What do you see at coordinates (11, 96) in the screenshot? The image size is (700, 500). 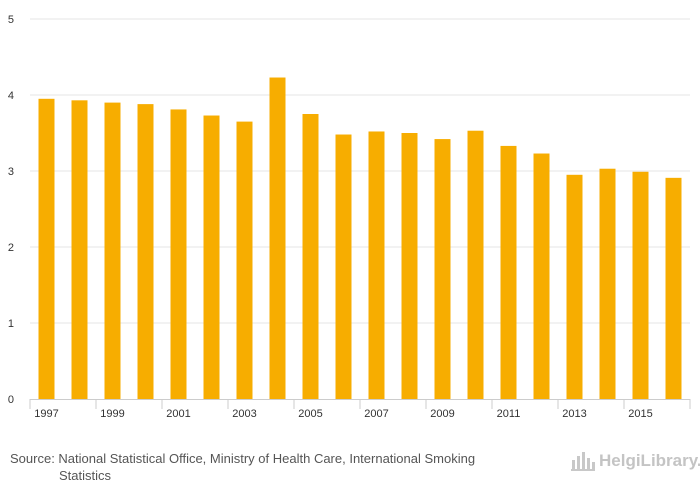 I see `y-tick-label: 4` at bounding box center [11, 96].